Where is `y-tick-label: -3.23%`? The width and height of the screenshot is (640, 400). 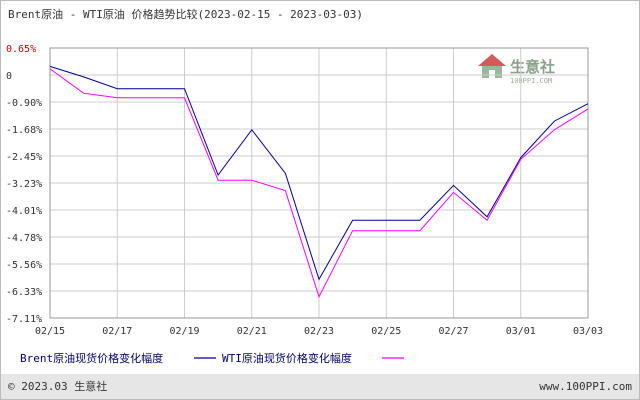 y-tick-label: -3.23% is located at coordinates (24, 184).